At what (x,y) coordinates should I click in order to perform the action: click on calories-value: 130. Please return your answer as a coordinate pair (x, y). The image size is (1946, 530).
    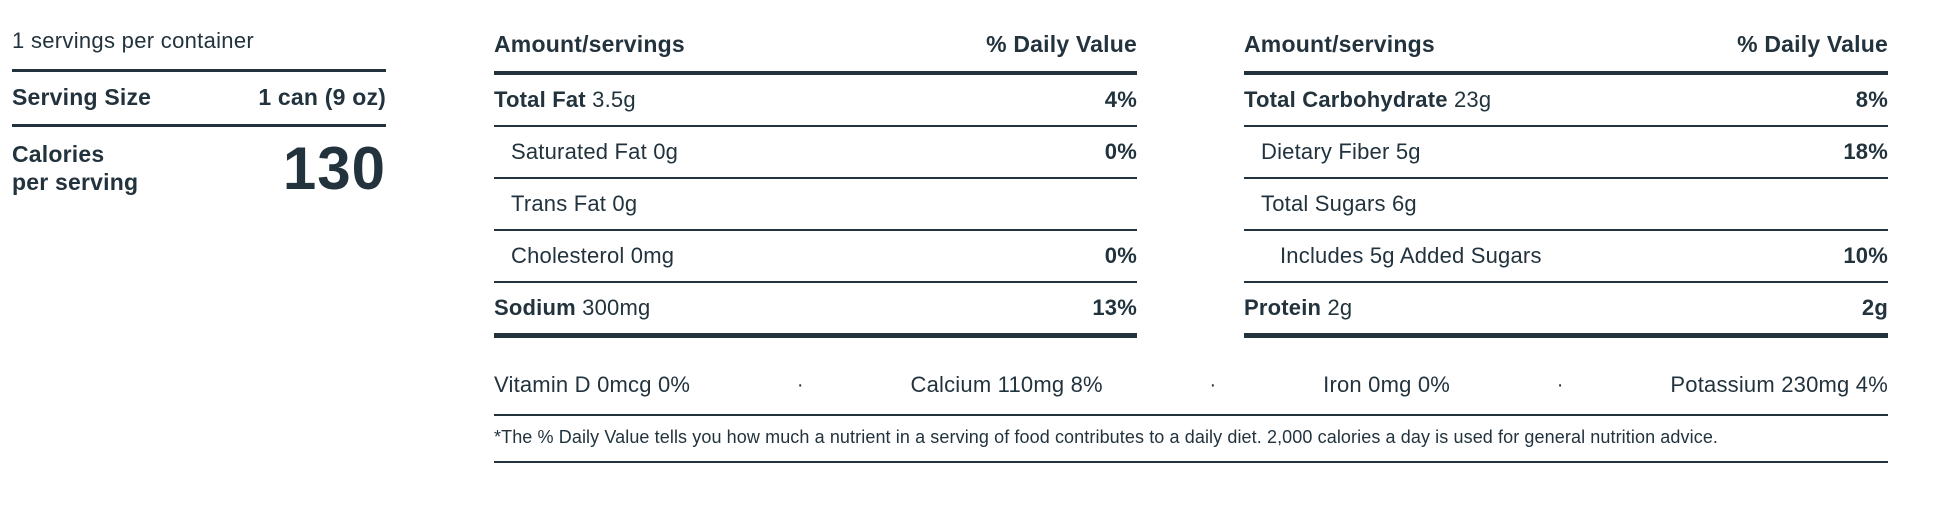
    Looking at the image, I should click on (334, 168).